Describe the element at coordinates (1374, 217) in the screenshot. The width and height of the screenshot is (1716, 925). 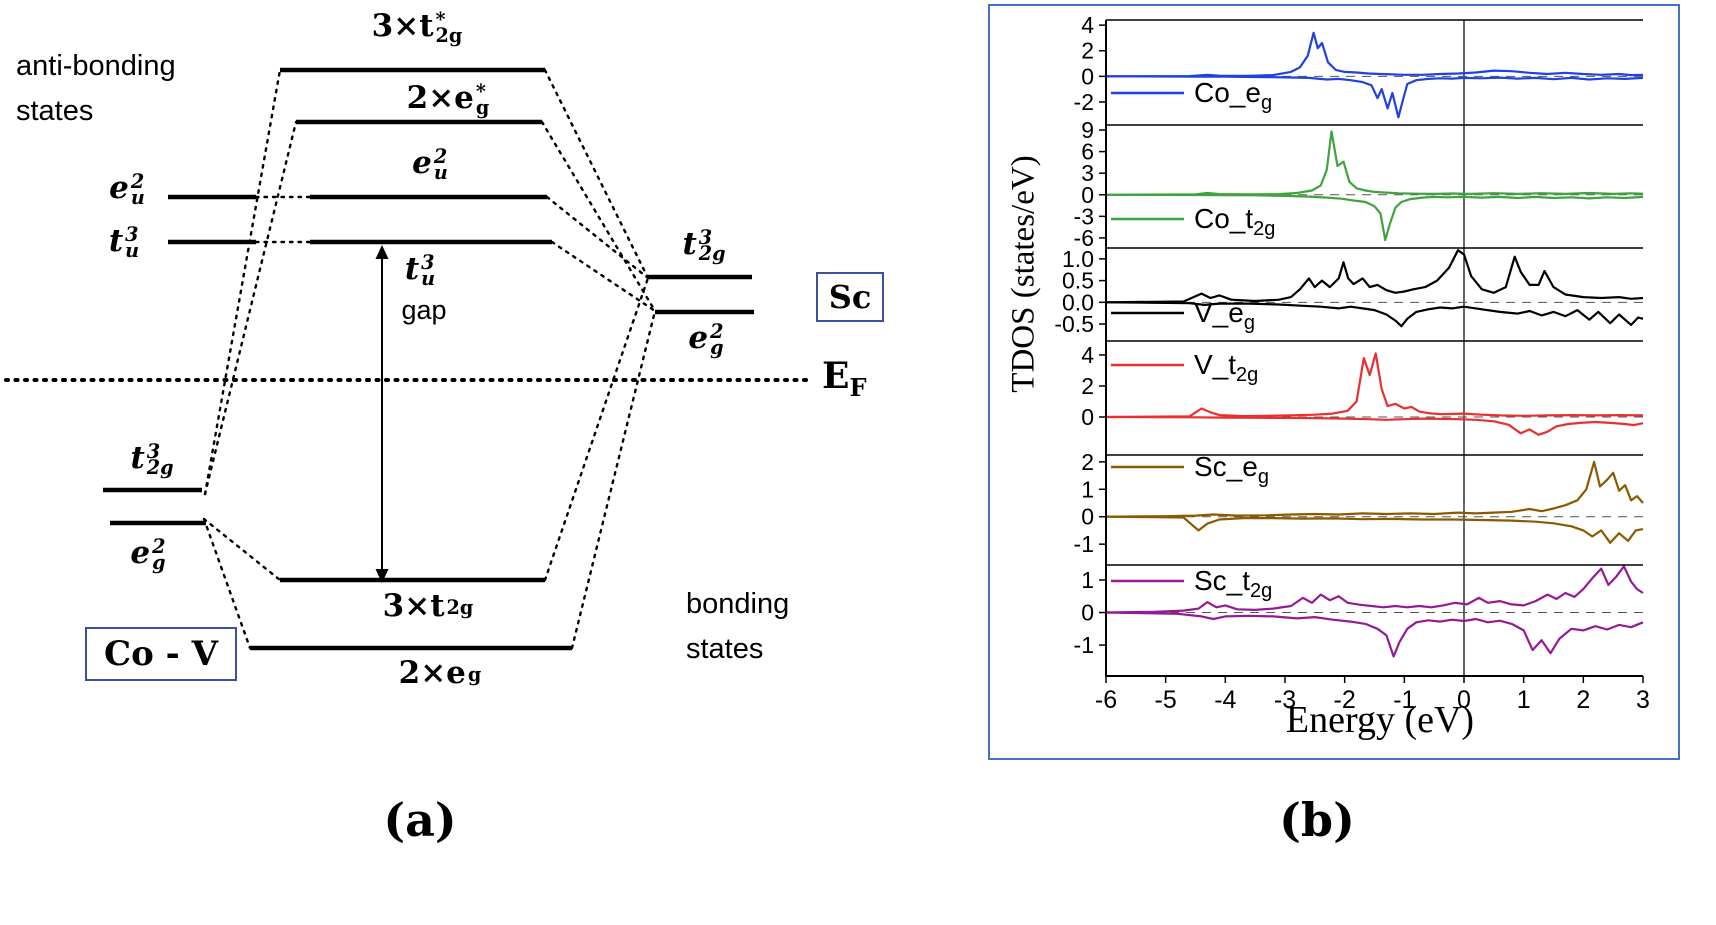
I see `dos-curve-Co_t2g-down` at that location.